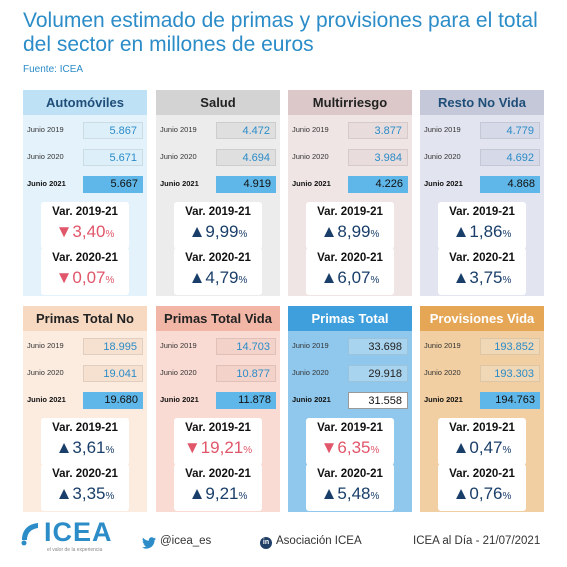  What do you see at coordinates (222, 231) in the screenshot?
I see `variation-value: 9,99` at bounding box center [222, 231].